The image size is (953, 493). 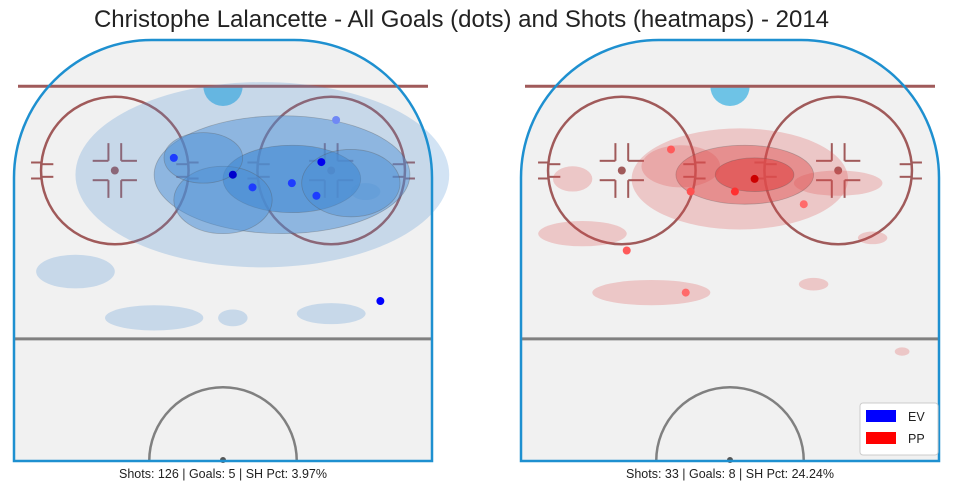 I want to click on legend-swatch-ev, so click(x=881, y=416).